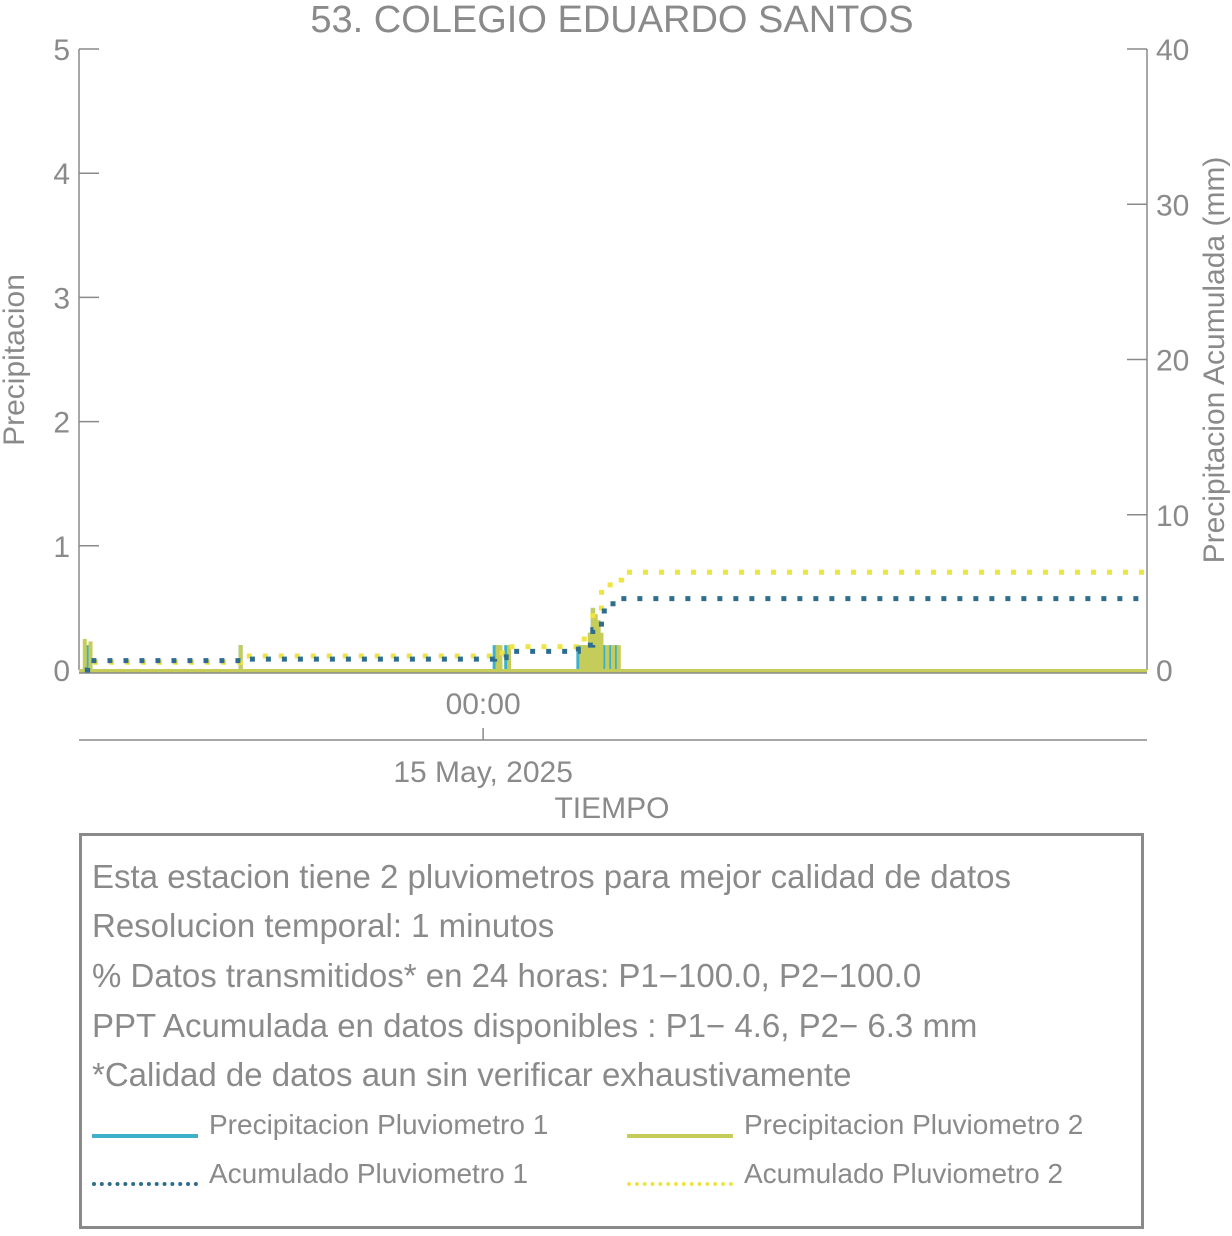 The image size is (1232, 1236). Describe the element at coordinates (145, 1136) in the screenshot. I see `legend-swatch-p1` at that location.